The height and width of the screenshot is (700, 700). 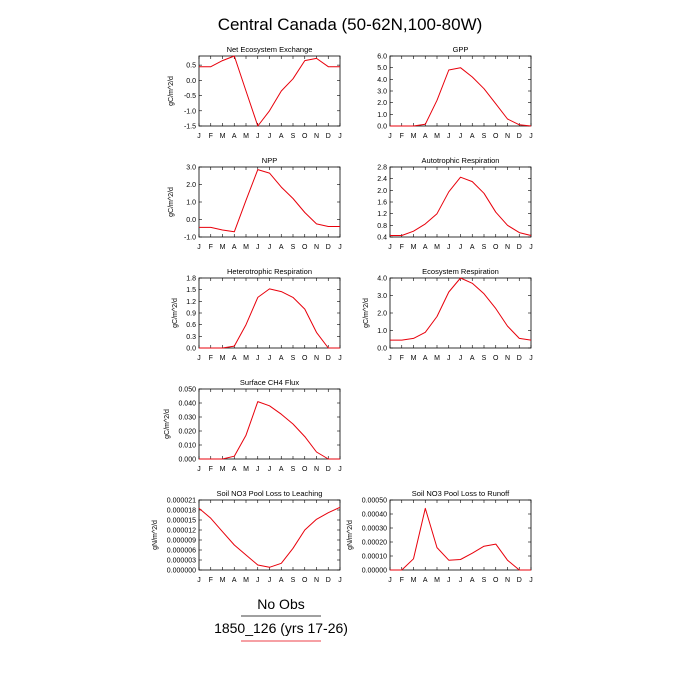 I want to click on legend-model-label: 1850_126 (yrs 17-26), so click(x=281, y=628).